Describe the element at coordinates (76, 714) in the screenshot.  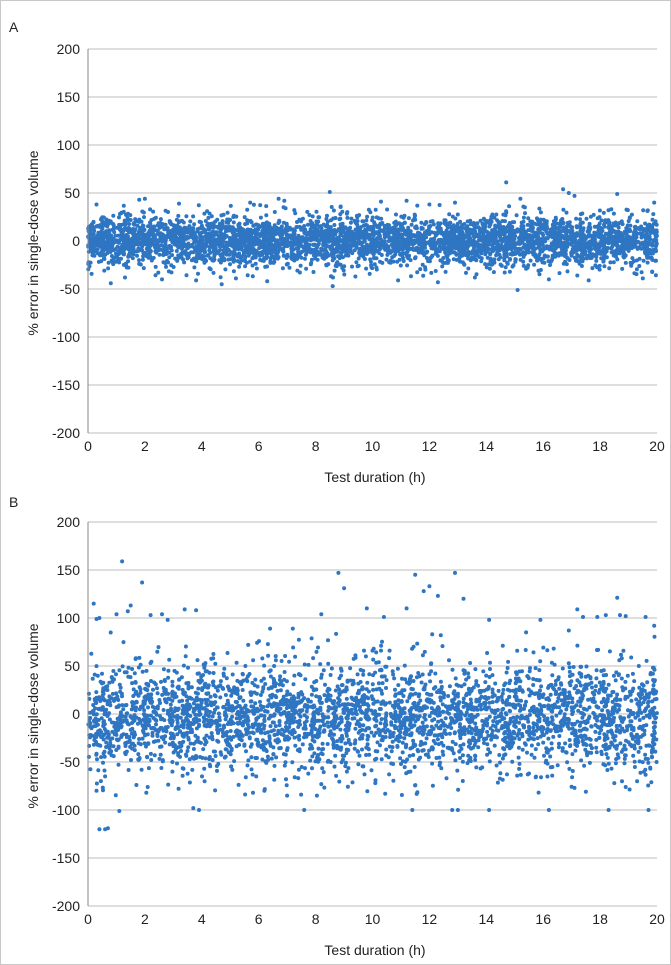
I see `y-tick-label: 0` at that location.